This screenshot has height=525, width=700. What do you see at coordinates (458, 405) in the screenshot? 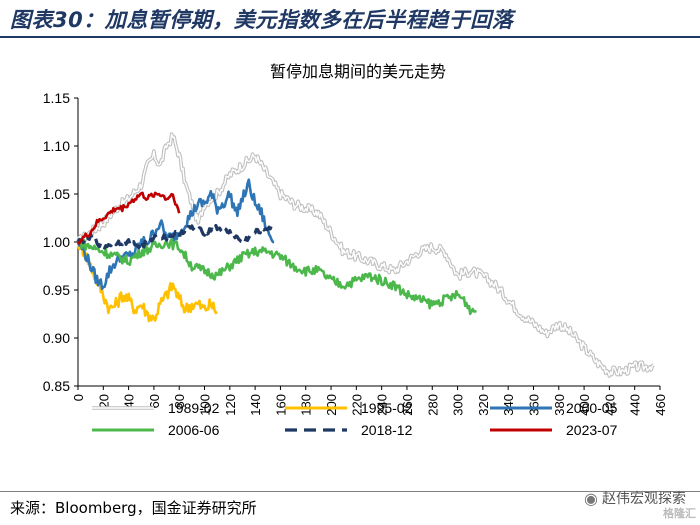
I see `x-tick-label: 300` at bounding box center [458, 405].